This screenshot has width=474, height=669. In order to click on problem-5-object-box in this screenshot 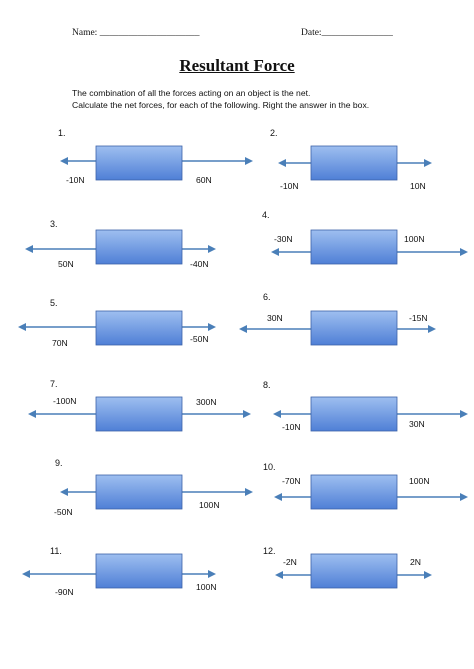, I will do `click(139, 328)`.